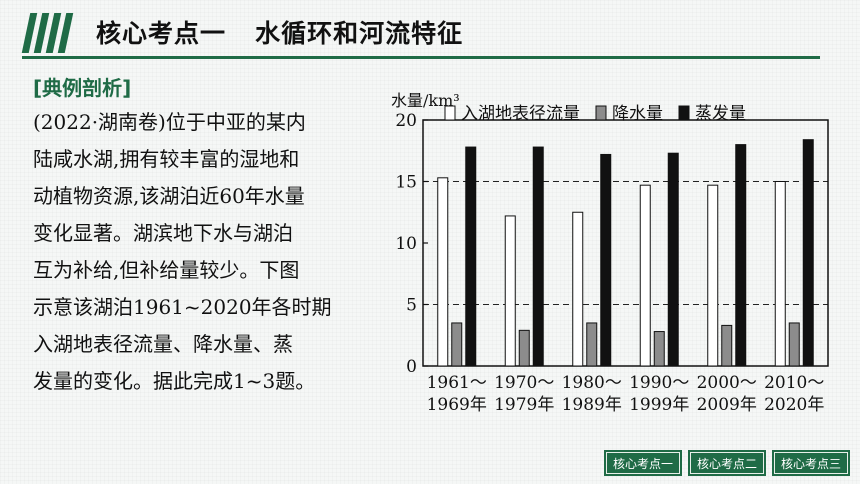  I want to click on x-tick-label: 1999年, so click(659, 405).